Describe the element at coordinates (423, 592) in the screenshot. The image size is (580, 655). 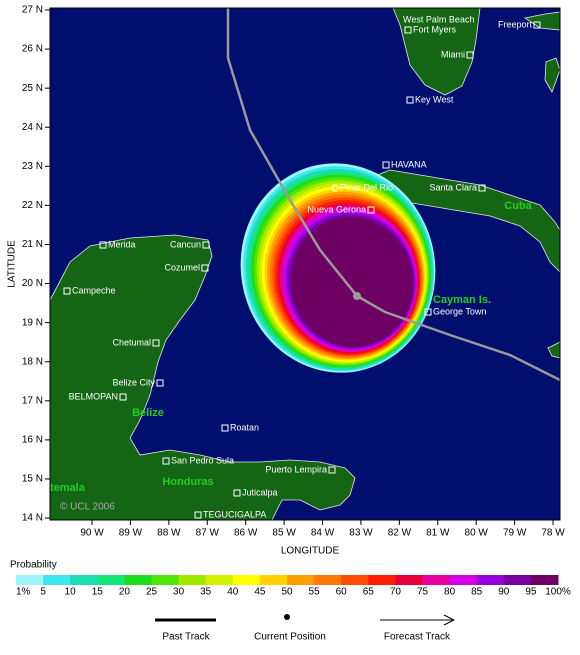
I see `legend-label: 75` at that location.